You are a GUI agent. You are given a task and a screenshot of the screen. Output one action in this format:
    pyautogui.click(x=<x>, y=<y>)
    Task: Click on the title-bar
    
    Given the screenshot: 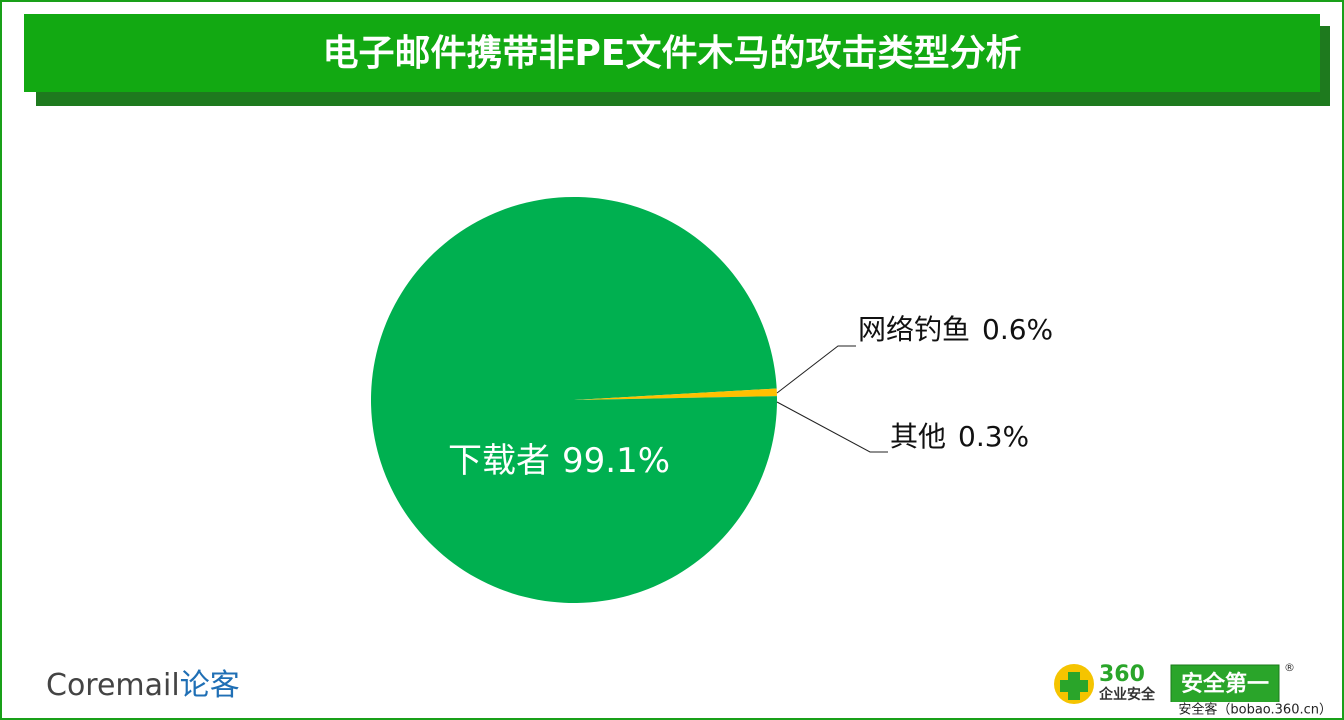 What is the action you would take?
    pyautogui.click(x=672, y=53)
    